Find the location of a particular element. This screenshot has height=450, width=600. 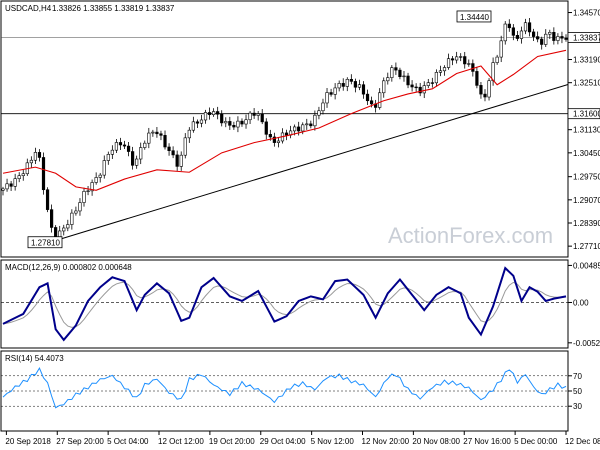

rsi-axis-label: 30 is located at coordinates (577, 406).